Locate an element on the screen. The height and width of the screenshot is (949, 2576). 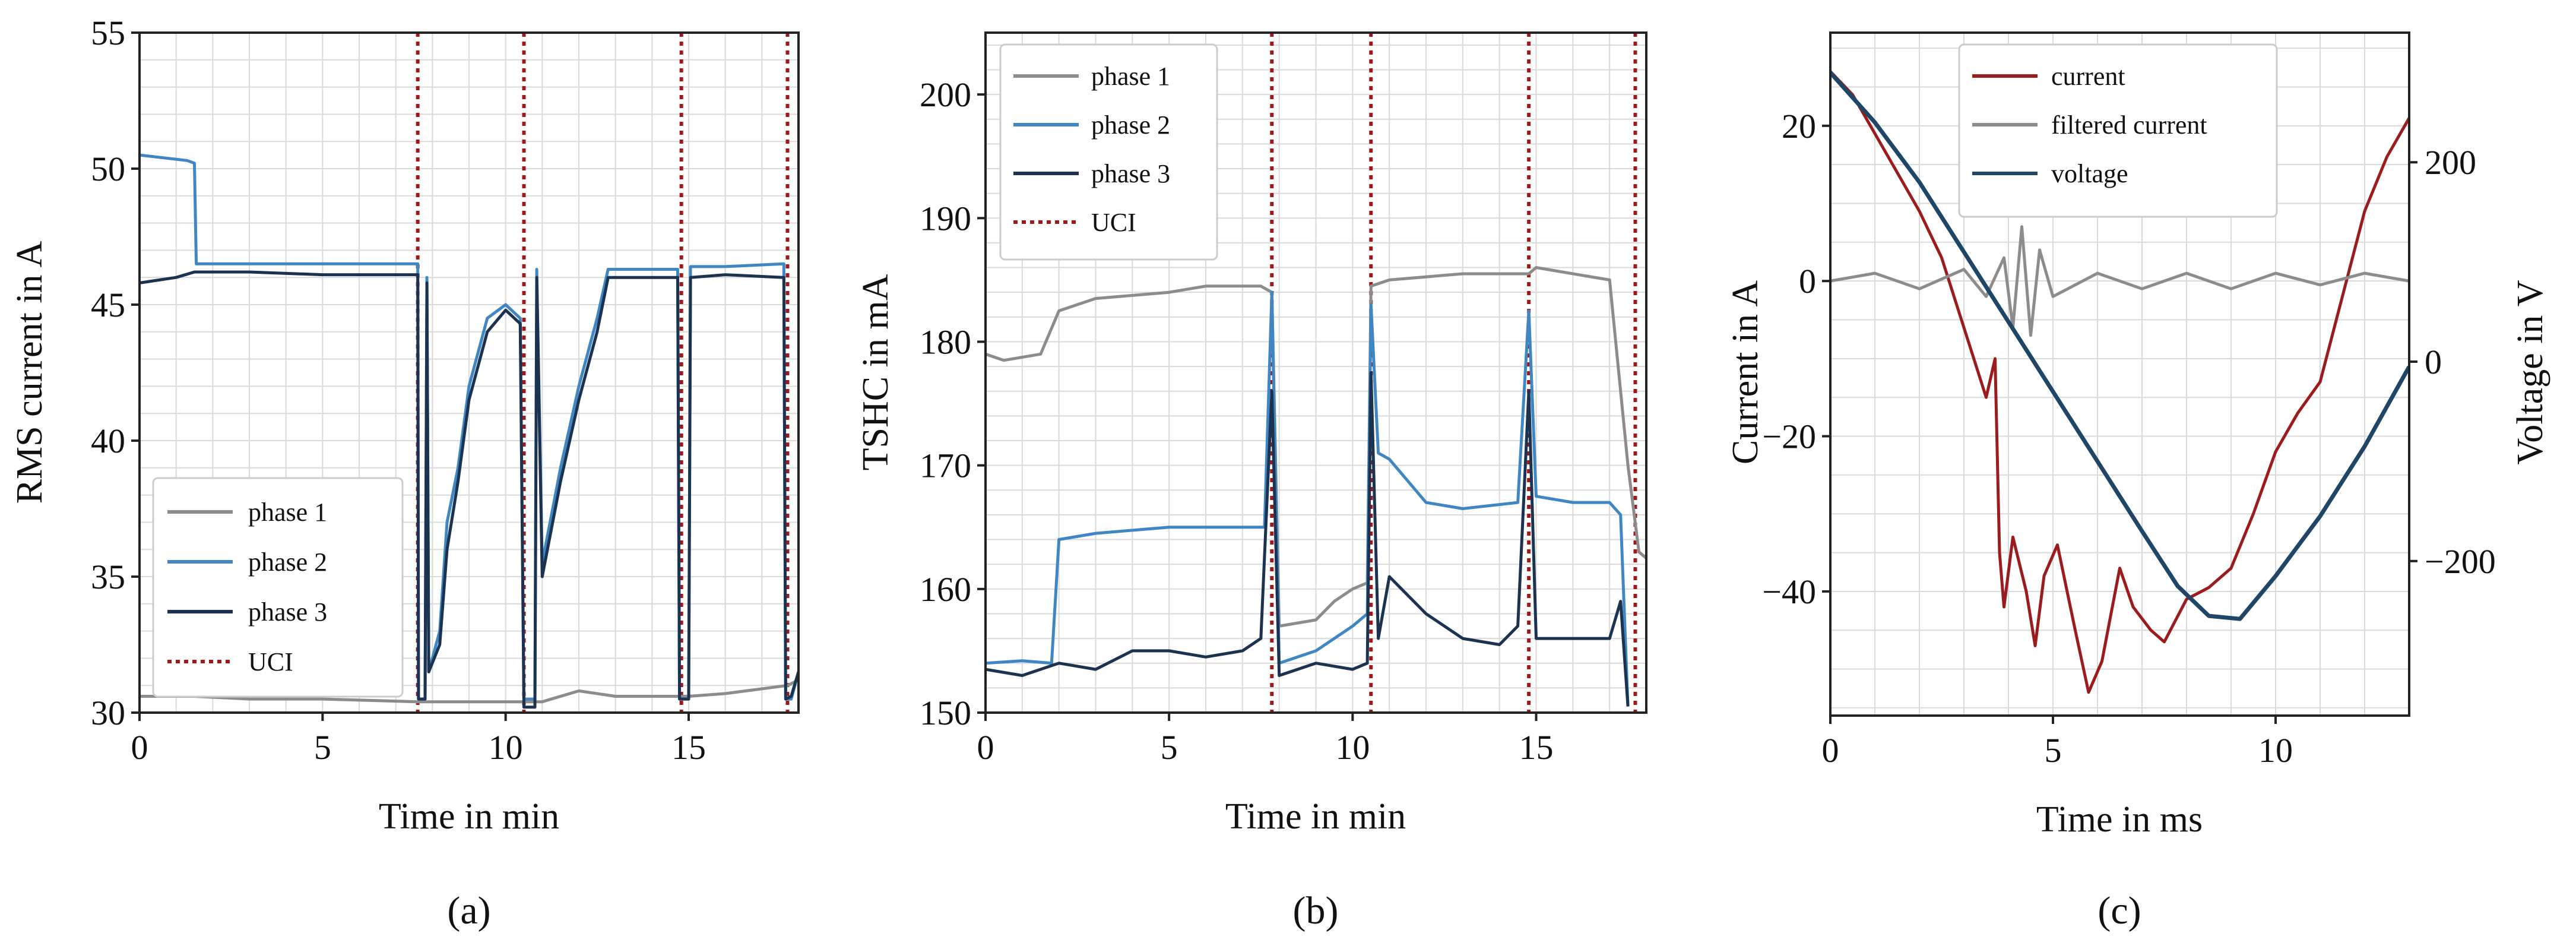
y2-tick-label-c: 0 is located at coordinates (2434, 362).